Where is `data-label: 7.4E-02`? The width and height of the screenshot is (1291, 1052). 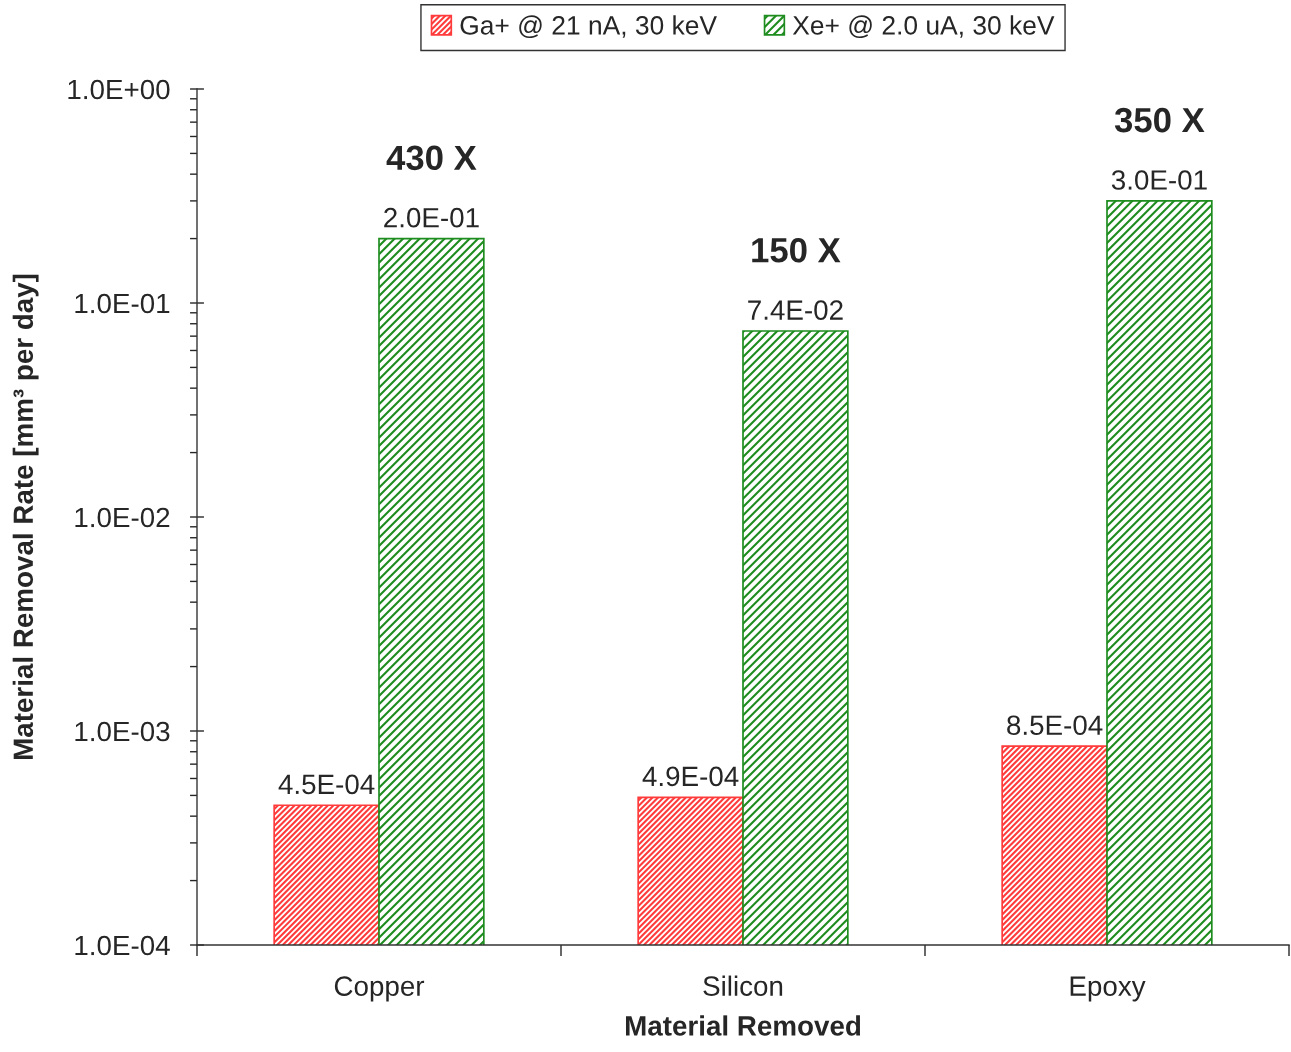 data-label: 7.4E-02 is located at coordinates (795, 310).